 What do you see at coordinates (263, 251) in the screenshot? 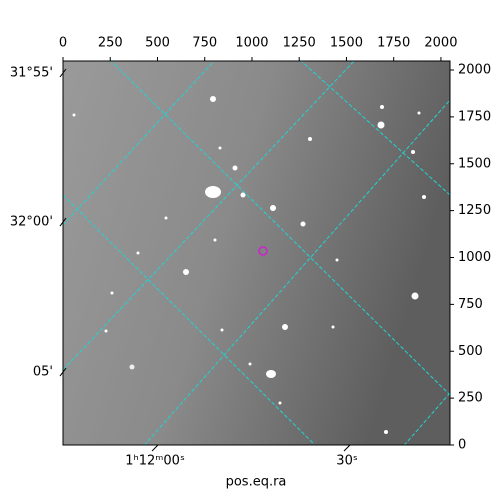
I see `target-marker` at bounding box center [263, 251].